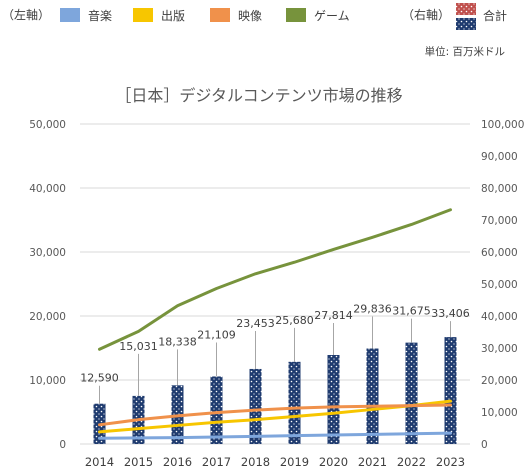  Describe the element at coordinates (450, 313) in the screenshot. I see `data-label-total: 33,406` at that location.